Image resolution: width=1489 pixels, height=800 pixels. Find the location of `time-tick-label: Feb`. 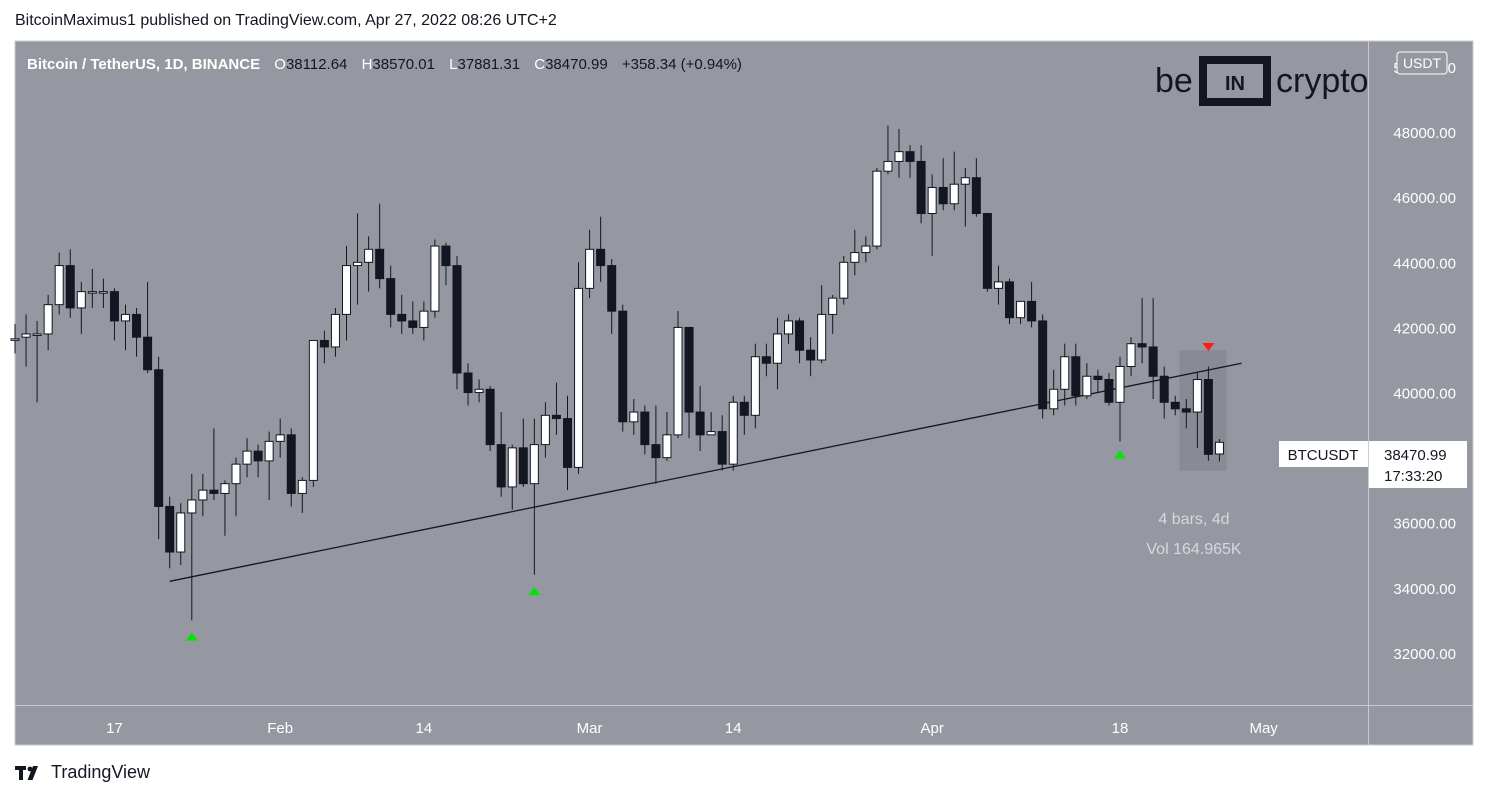

time-tick-label: Feb is located at coordinates (280, 728).